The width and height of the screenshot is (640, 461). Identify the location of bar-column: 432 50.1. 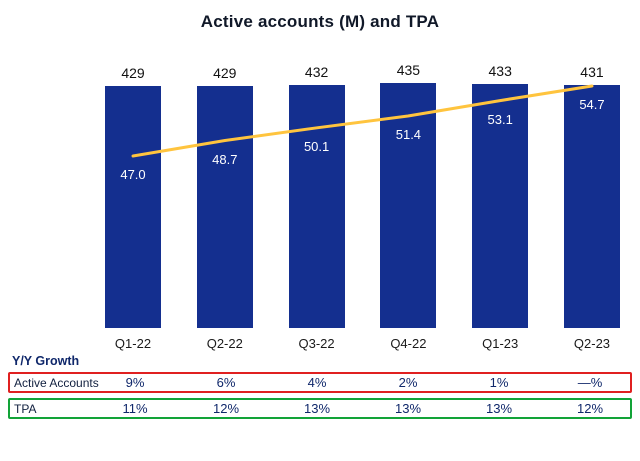
(316, 192).